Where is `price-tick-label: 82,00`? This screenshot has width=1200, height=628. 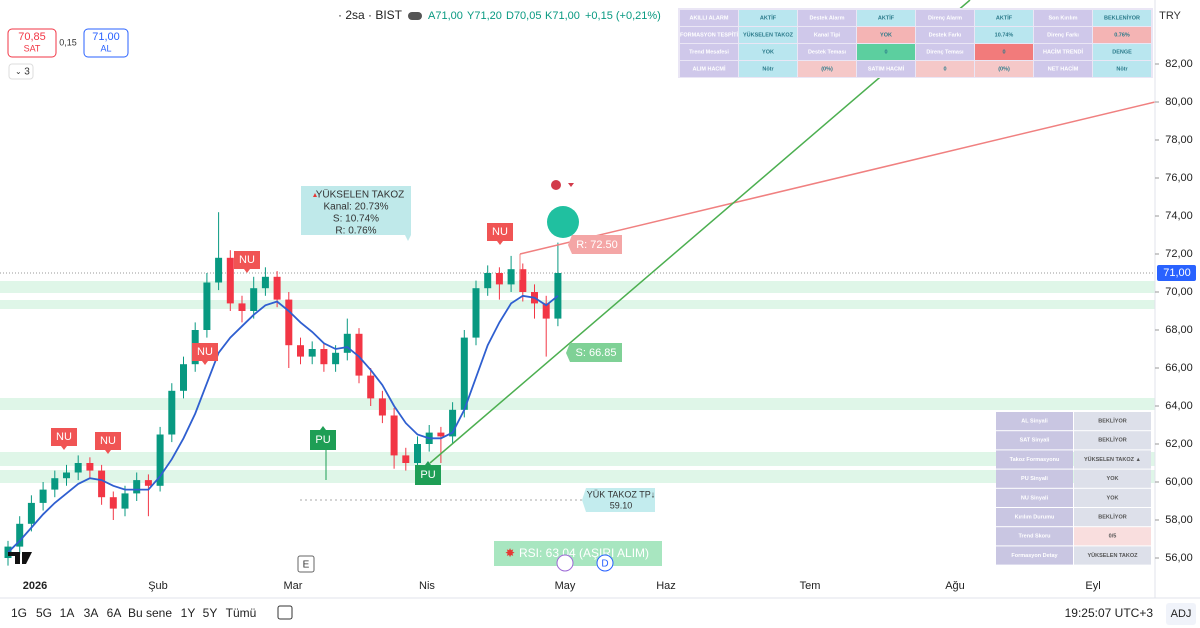
price-tick-label: 82,00 is located at coordinates (1179, 64).